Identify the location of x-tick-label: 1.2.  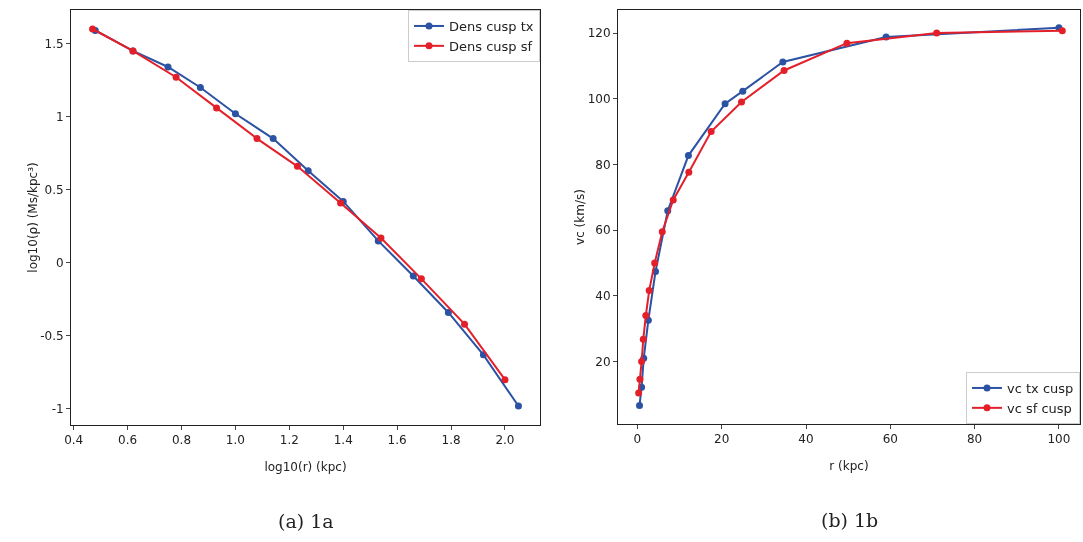
(289, 440).